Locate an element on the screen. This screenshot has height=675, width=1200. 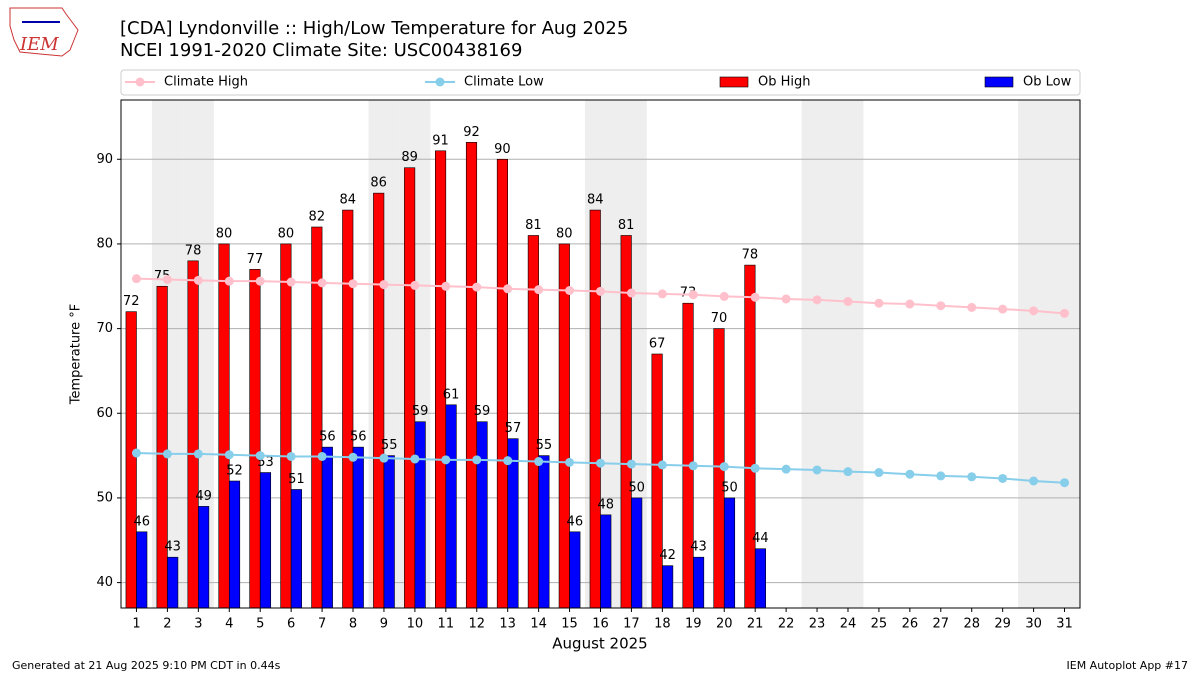
bar-value-label: 82 is located at coordinates (317, 217).